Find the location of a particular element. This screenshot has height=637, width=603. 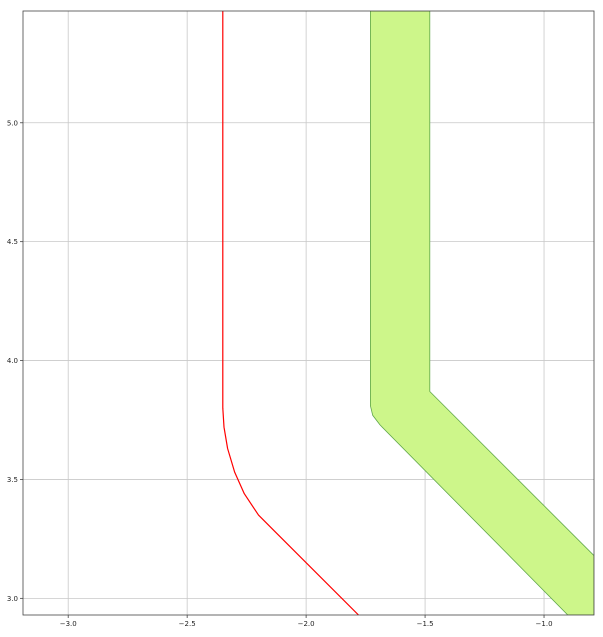

y-tick-label: 3.0 is located at coordinates (12, 599).